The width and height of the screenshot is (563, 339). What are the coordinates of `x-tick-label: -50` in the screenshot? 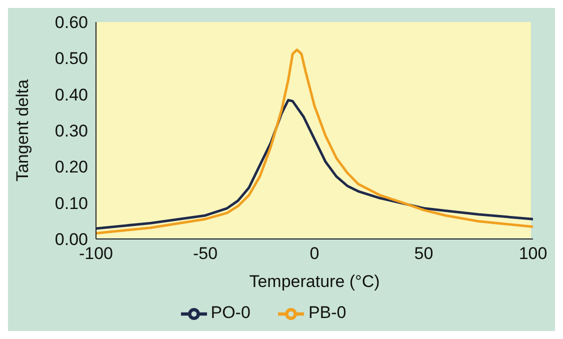 It's located at (205, 254).